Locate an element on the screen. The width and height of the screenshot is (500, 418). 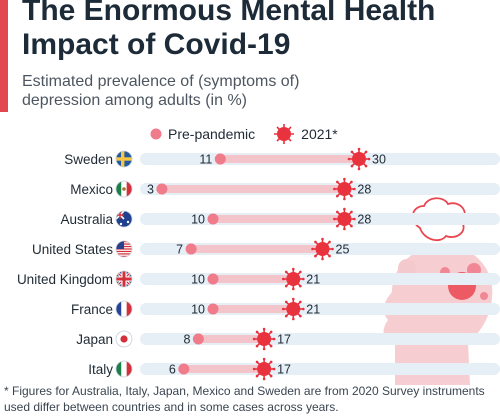
australia-flag-icon is located at coordinates (124, 219).